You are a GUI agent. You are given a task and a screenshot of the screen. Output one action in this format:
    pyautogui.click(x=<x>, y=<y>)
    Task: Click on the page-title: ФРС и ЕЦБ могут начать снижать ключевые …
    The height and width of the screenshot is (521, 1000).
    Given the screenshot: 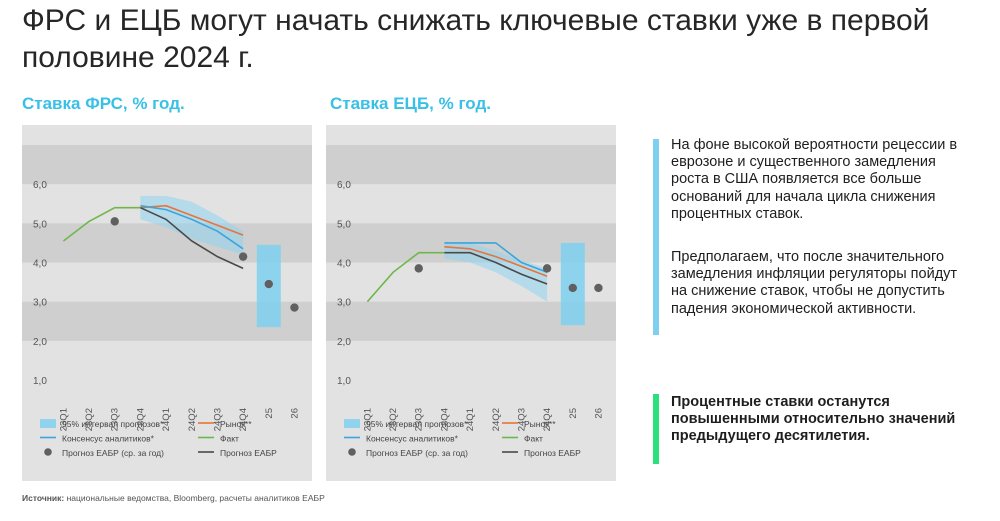 What is the action you would take?
    pyautogui.click(x=476, y=39)
    